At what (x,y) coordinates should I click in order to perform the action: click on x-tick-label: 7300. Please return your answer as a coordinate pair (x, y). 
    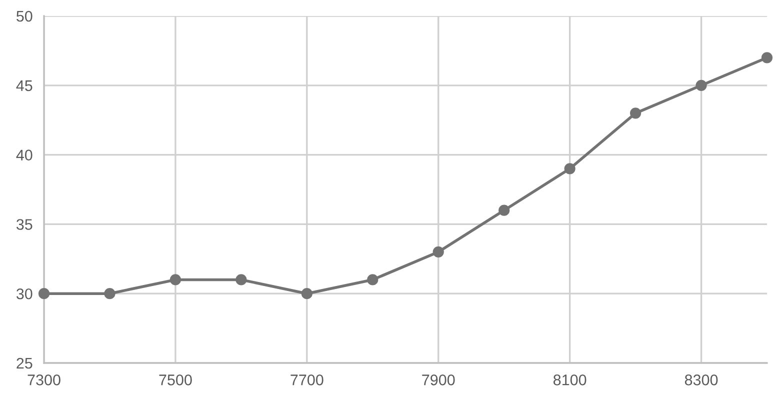
    Looking at the image, I should click on (44, 380).